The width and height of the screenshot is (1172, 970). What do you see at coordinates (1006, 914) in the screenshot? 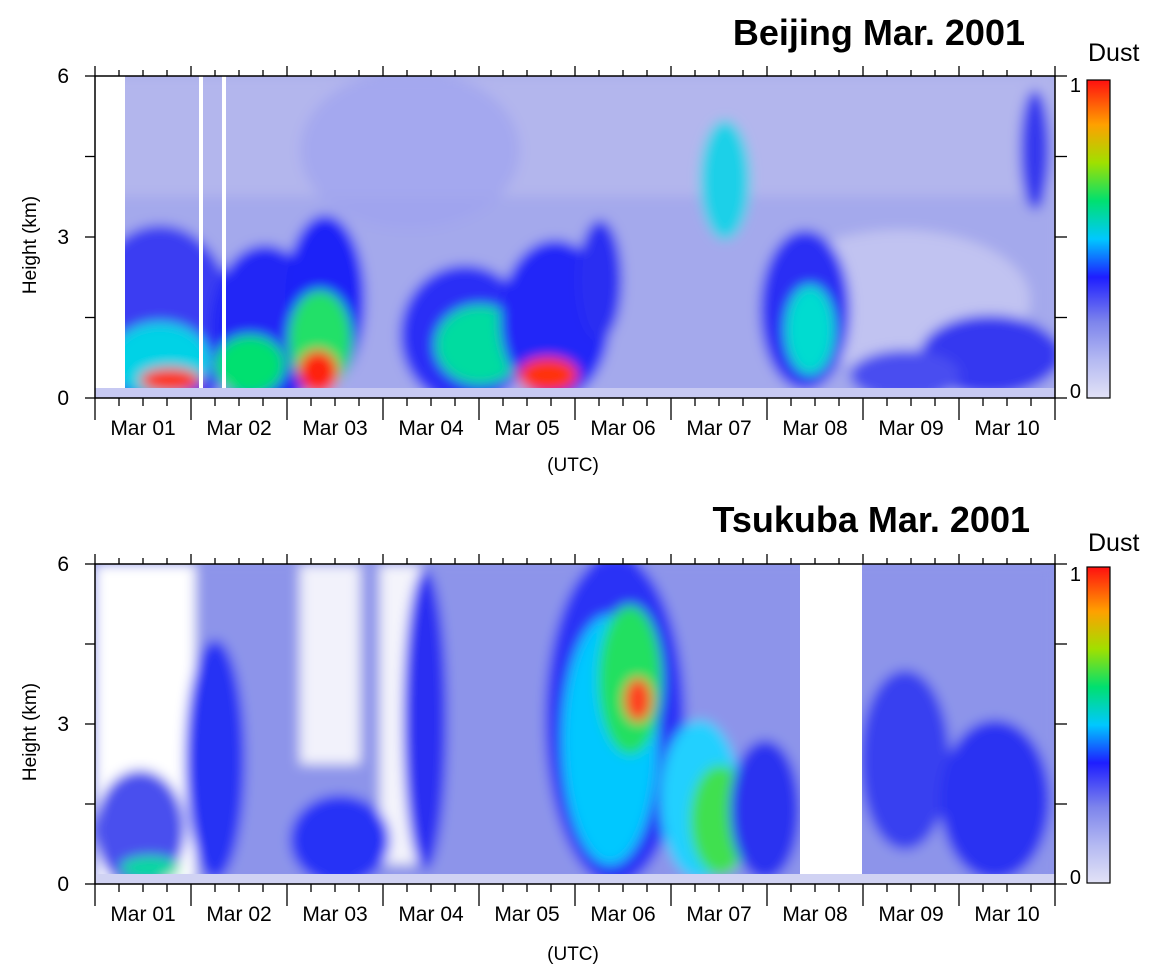
I see `tsukuba-x-tick-label: Mar 10` at bounding box center [1006, 914].